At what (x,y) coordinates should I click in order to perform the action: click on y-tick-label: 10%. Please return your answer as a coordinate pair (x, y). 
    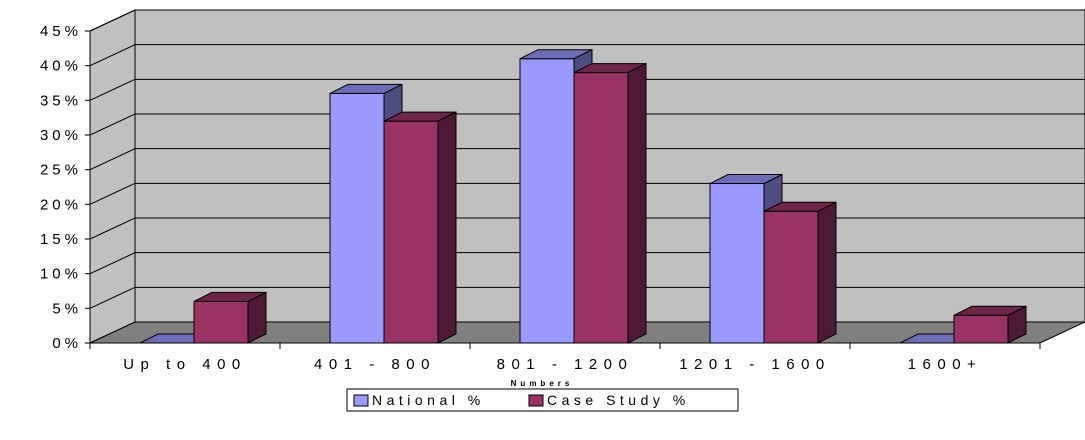
    Looking at the image, I should click on (61, 274).